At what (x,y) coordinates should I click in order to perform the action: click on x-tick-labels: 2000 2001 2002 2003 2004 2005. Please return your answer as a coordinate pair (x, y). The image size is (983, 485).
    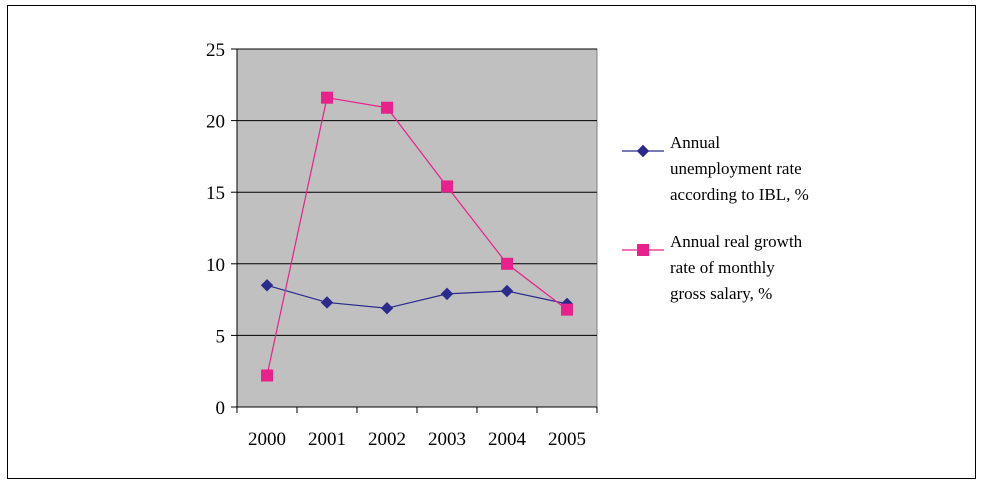
    Looking at the image, I should click on (417, 439).